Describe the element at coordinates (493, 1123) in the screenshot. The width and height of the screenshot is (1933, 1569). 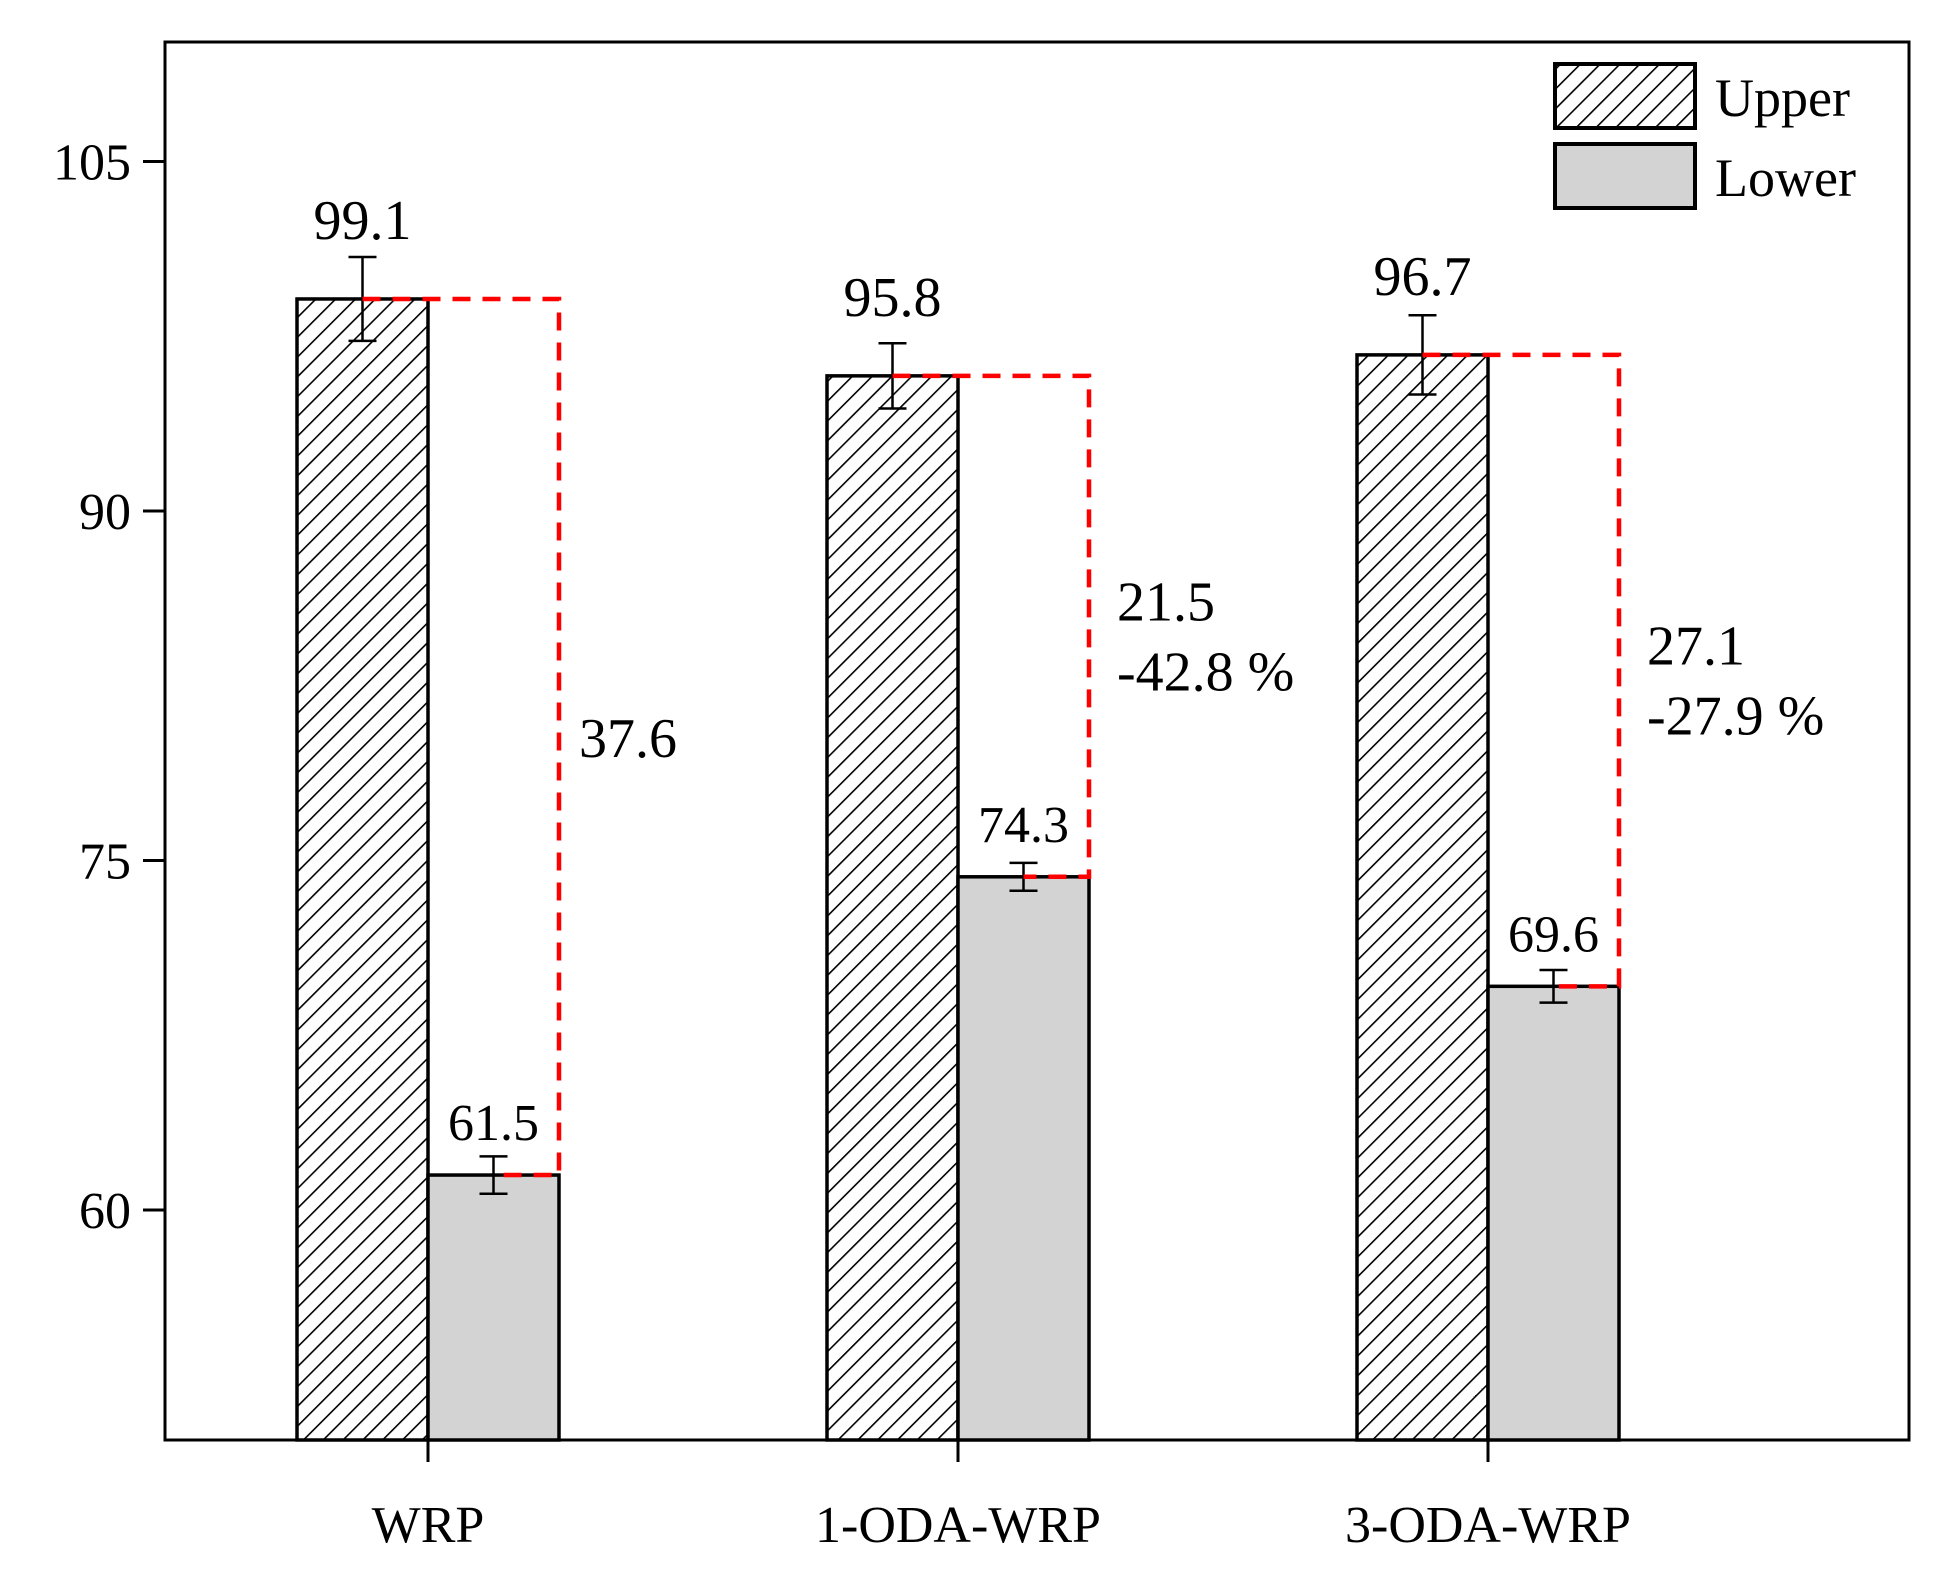
I see `value-label-lower-0: 61.5` at that location.